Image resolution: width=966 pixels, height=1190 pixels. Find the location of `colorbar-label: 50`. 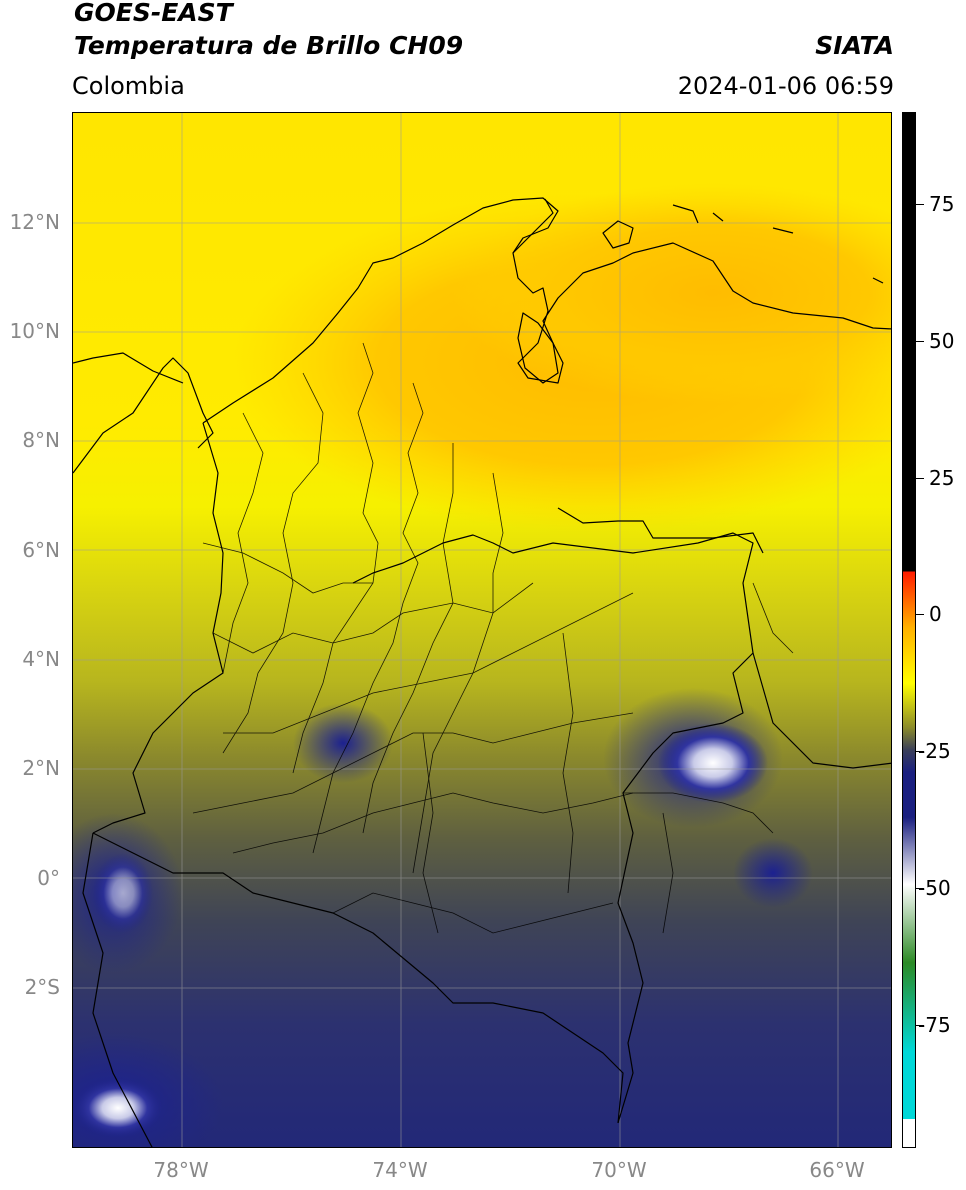

colorbar-label: 50 is located at coordinates (942, 341).